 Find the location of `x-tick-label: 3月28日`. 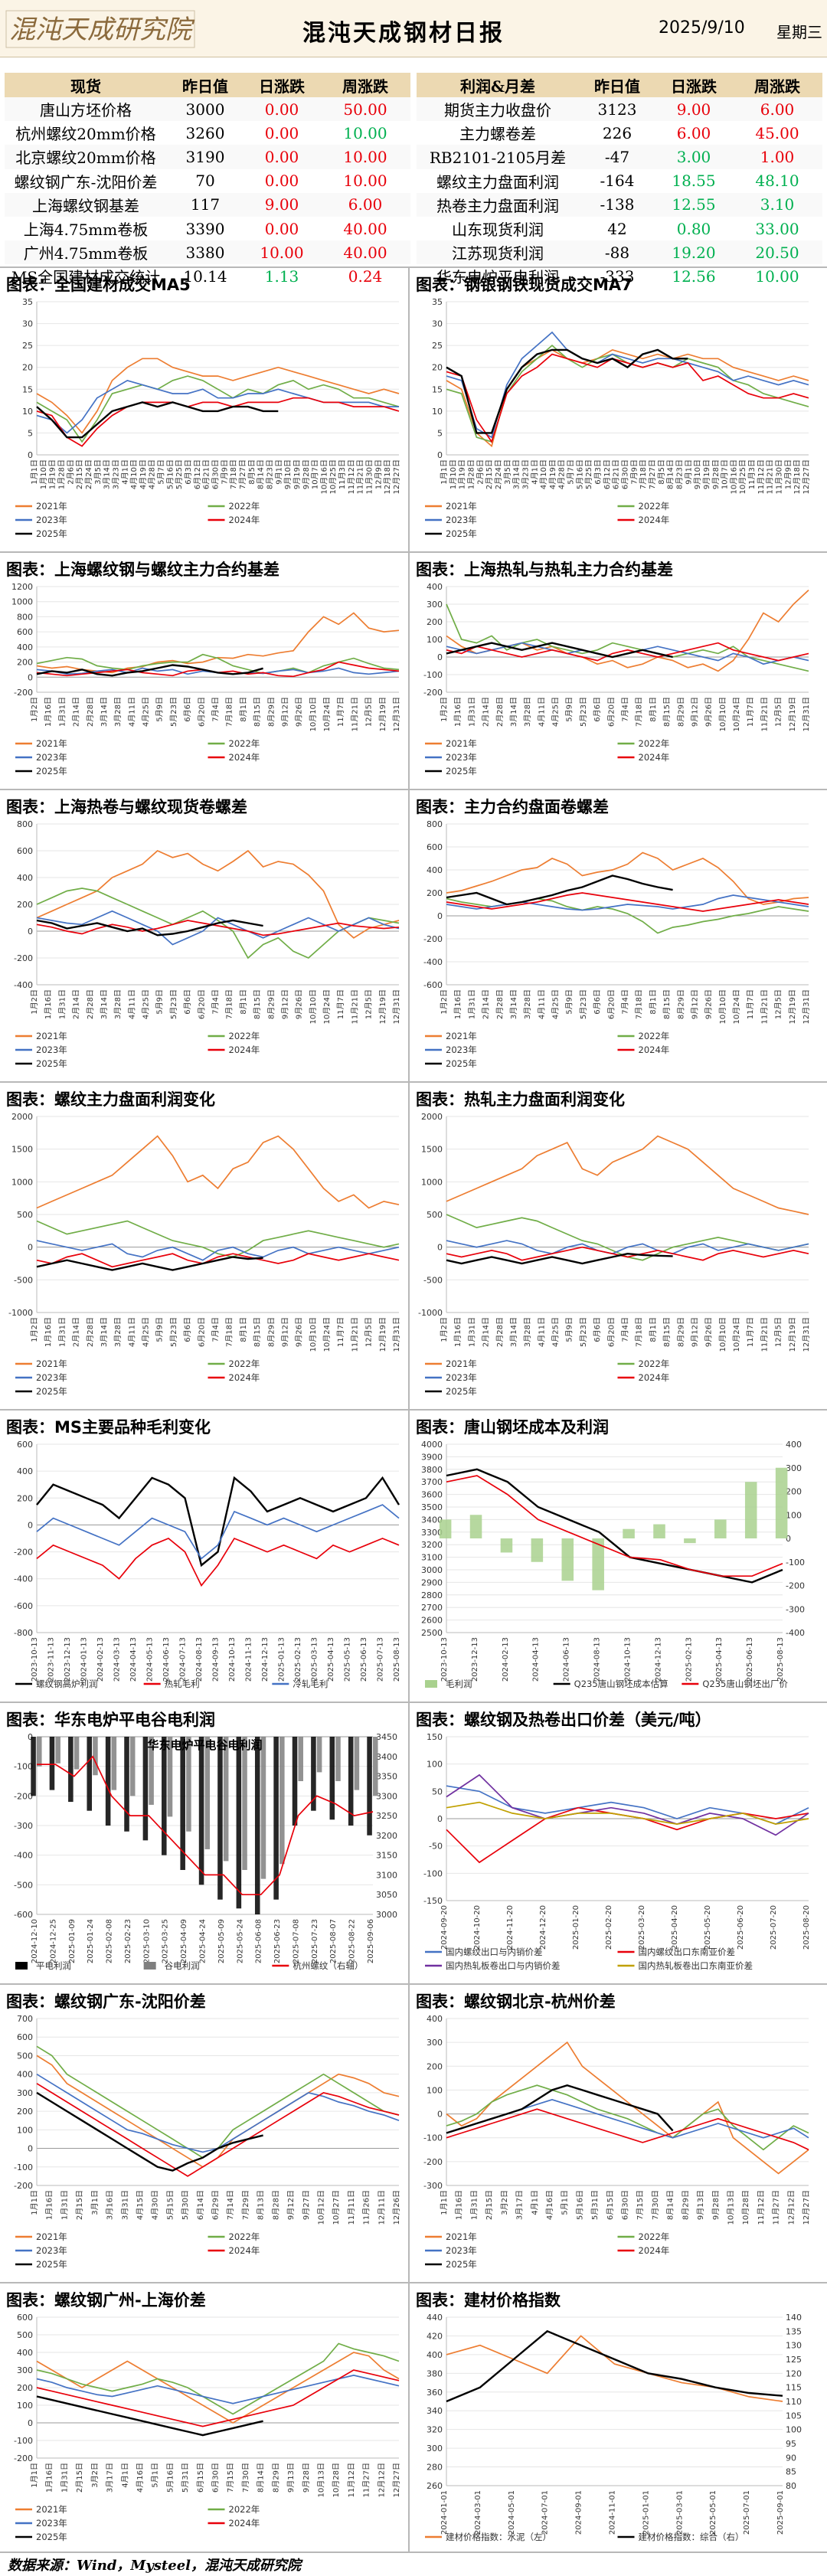

x-tick-label: 3月28日 is located at coordinates (118, 712).